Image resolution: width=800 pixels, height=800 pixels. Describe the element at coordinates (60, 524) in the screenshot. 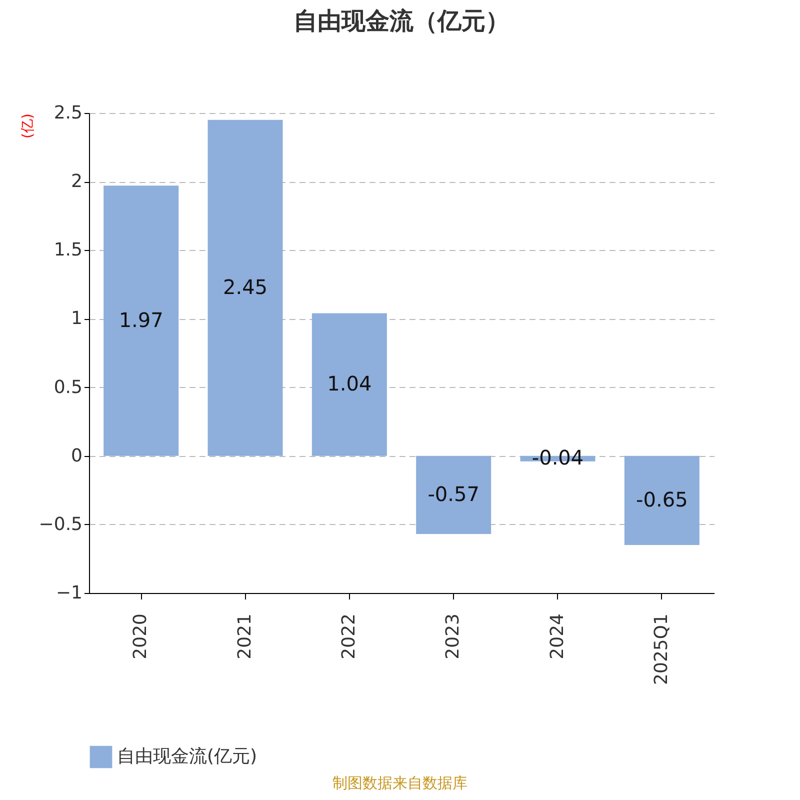

I see `y-tick-label: −0.5` at that location.